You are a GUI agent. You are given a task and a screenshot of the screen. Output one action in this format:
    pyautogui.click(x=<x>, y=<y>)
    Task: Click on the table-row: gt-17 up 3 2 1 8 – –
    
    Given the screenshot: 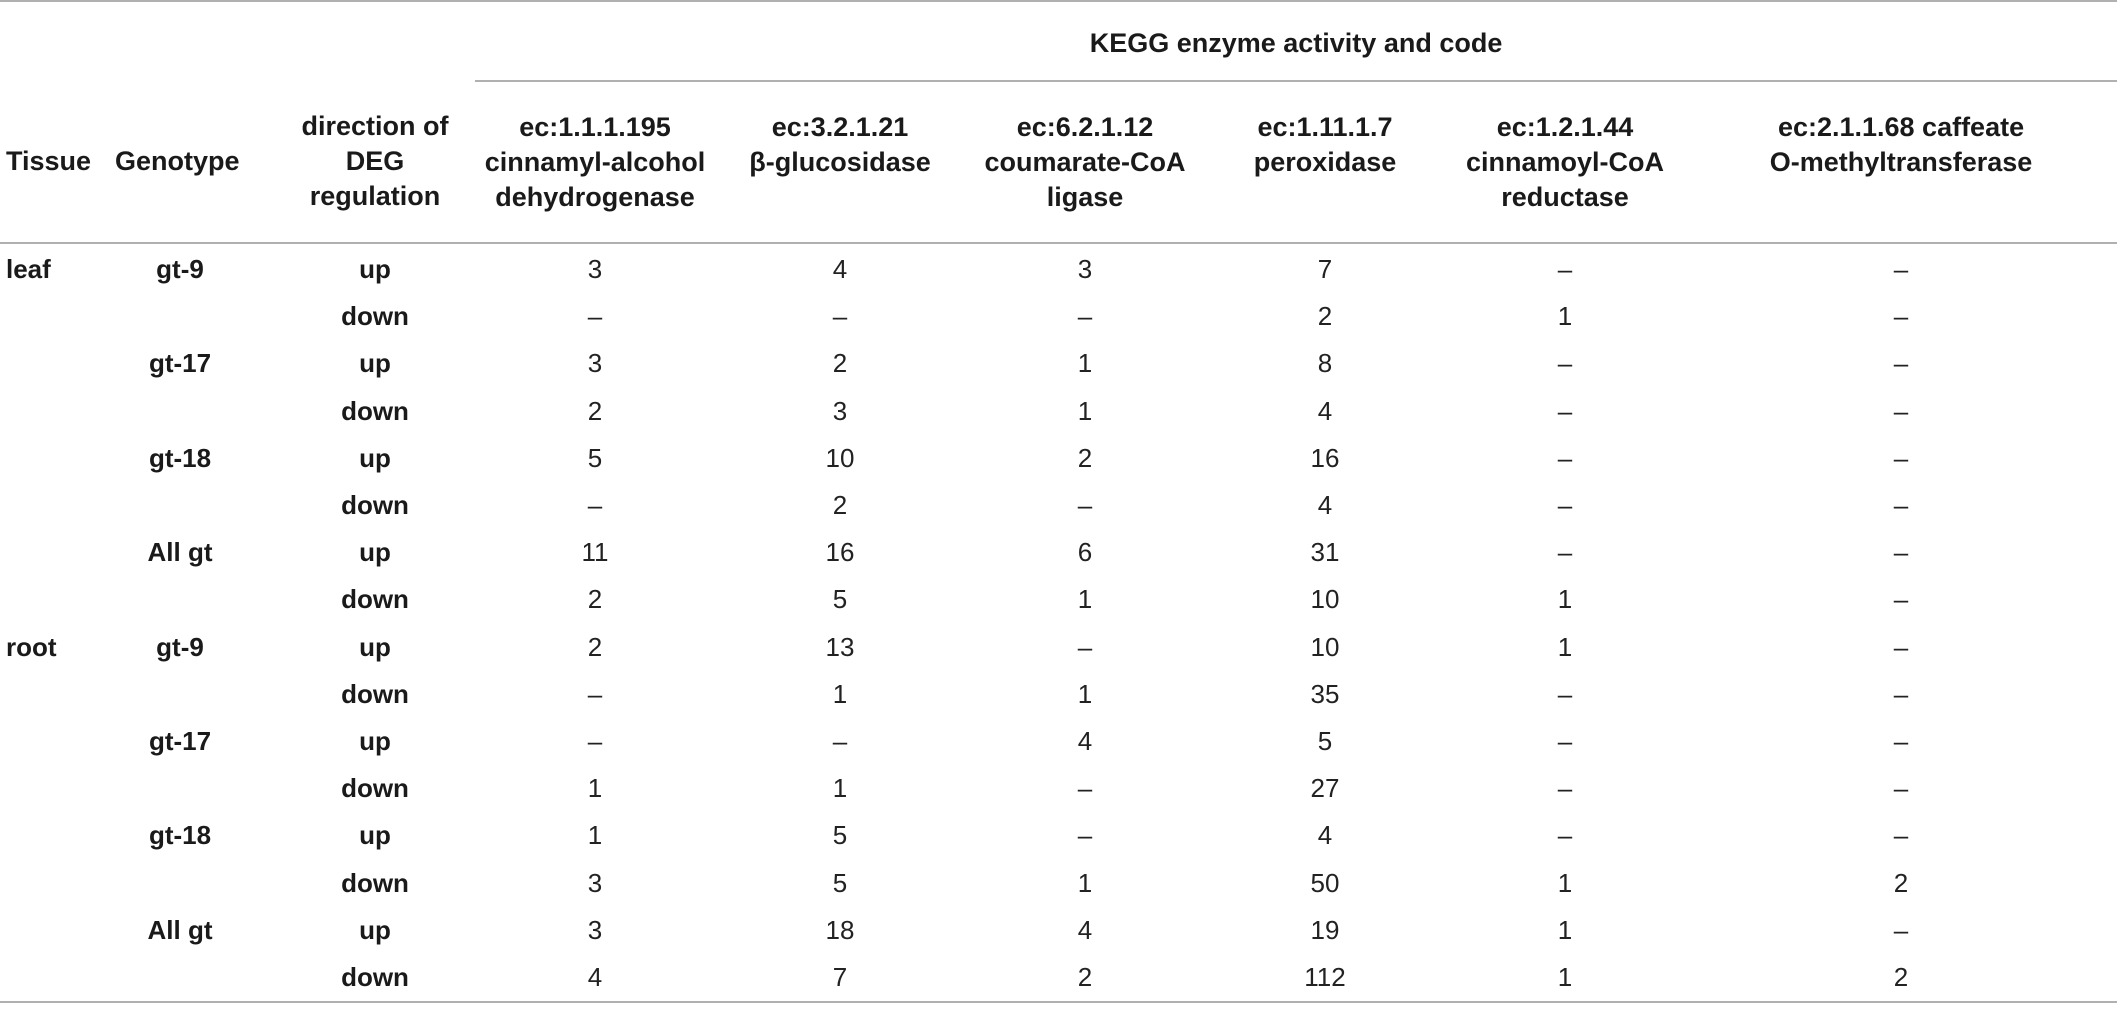 What is the action you would take?
    pyautogui.click(x=1058, y=363)
    